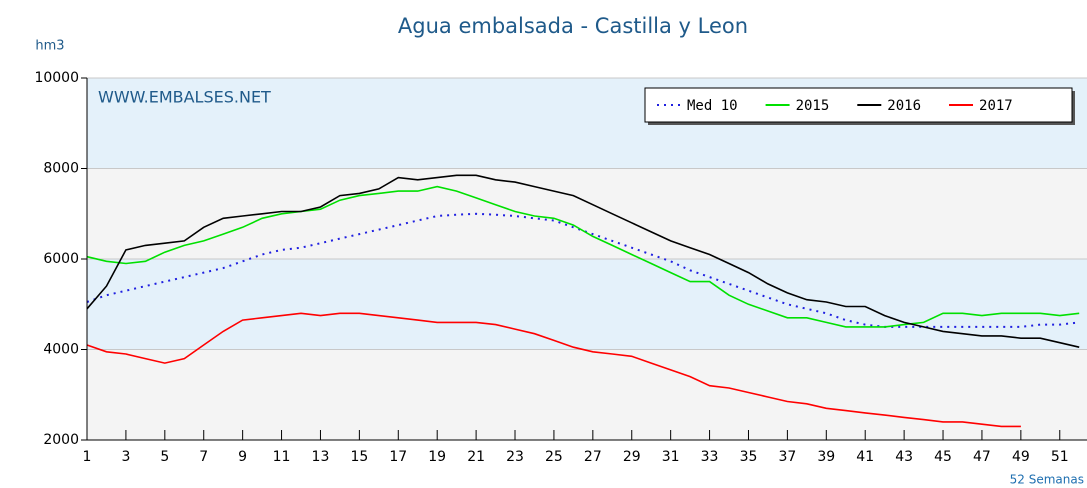 This screenshot has height=488, width=1087. I want to click on chart-title: Agua embalsada - Castilla y Leon, so click(573, 26).